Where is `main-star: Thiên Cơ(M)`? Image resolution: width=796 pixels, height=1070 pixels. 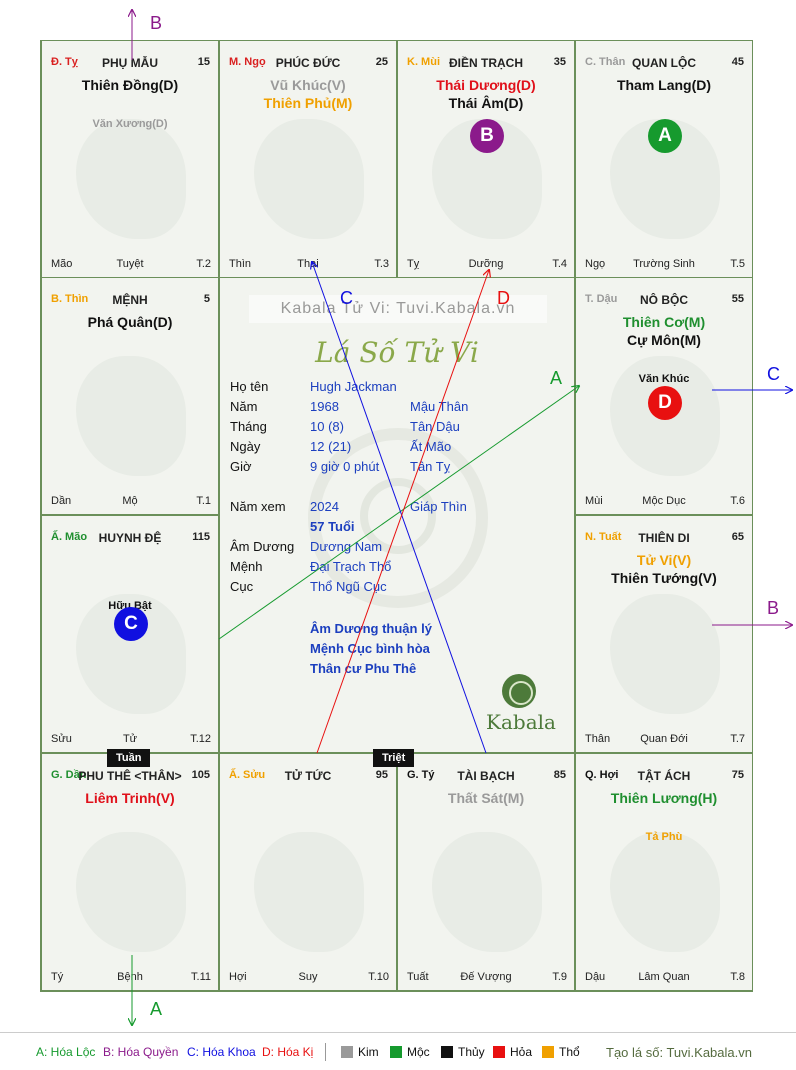 main-star: Thiên Cơ(M) is located at coordinates (664, 322).